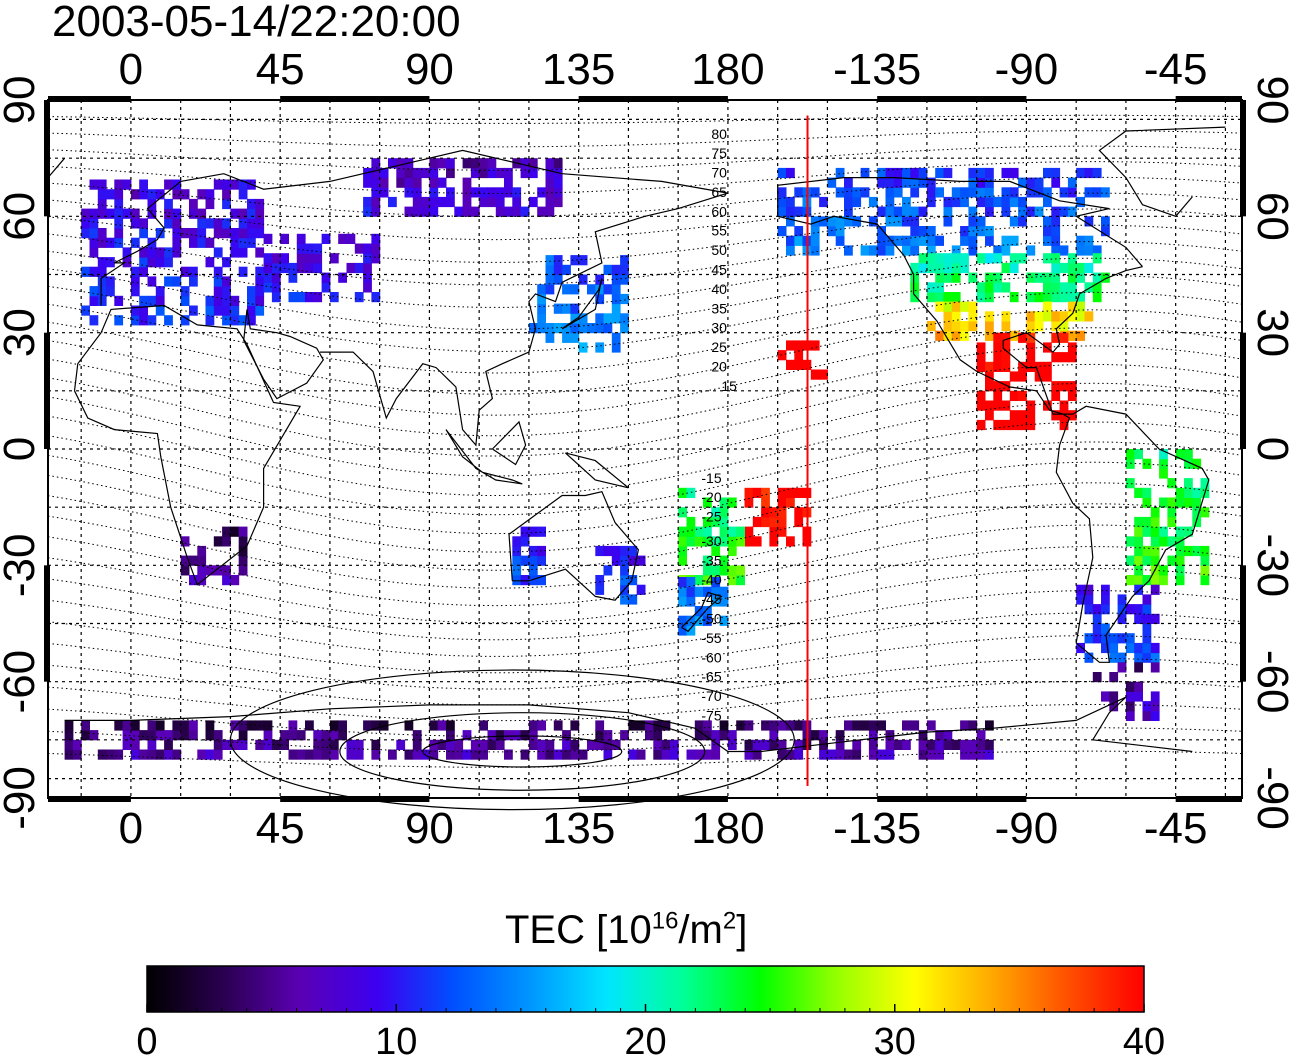 This screenshot has width=1292, height=1057. Describe the element at coordinates (719, 366) in the screenshot. I see `maglat-label: 20` at that location.